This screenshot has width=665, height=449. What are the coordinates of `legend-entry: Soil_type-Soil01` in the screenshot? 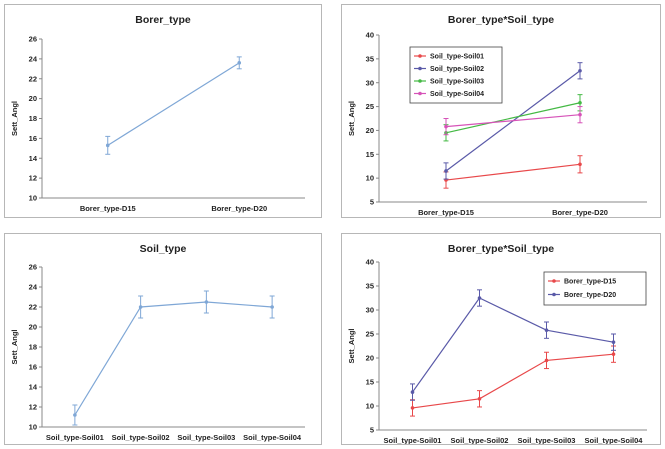 It's located at (457, 57).